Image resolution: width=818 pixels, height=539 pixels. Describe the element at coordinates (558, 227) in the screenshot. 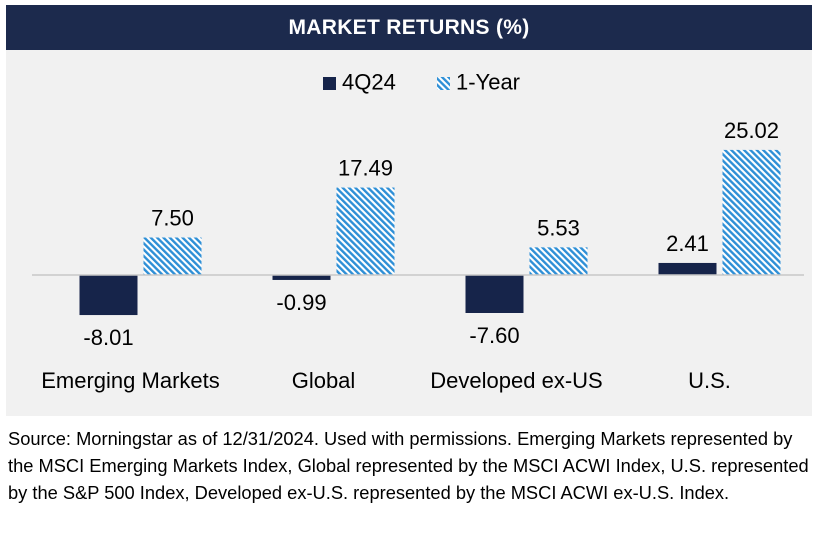

I see `data-label: 5.53` at that location.